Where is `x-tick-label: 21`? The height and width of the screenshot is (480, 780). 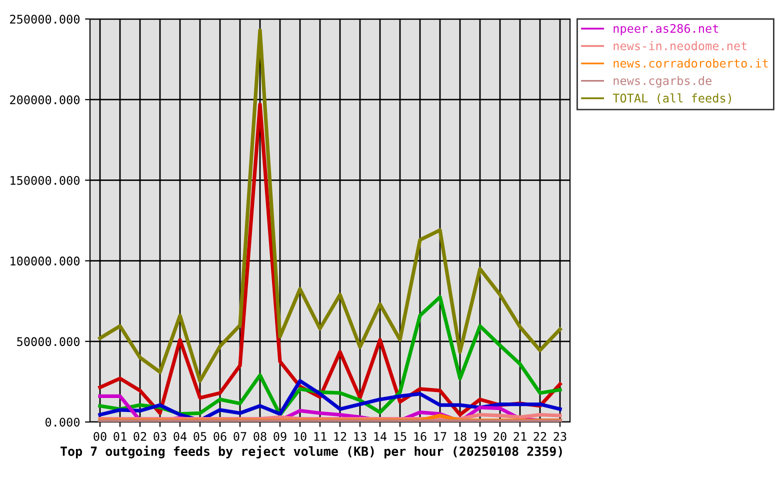 x-tick-label: 21 is located at coordinates (520, 436).